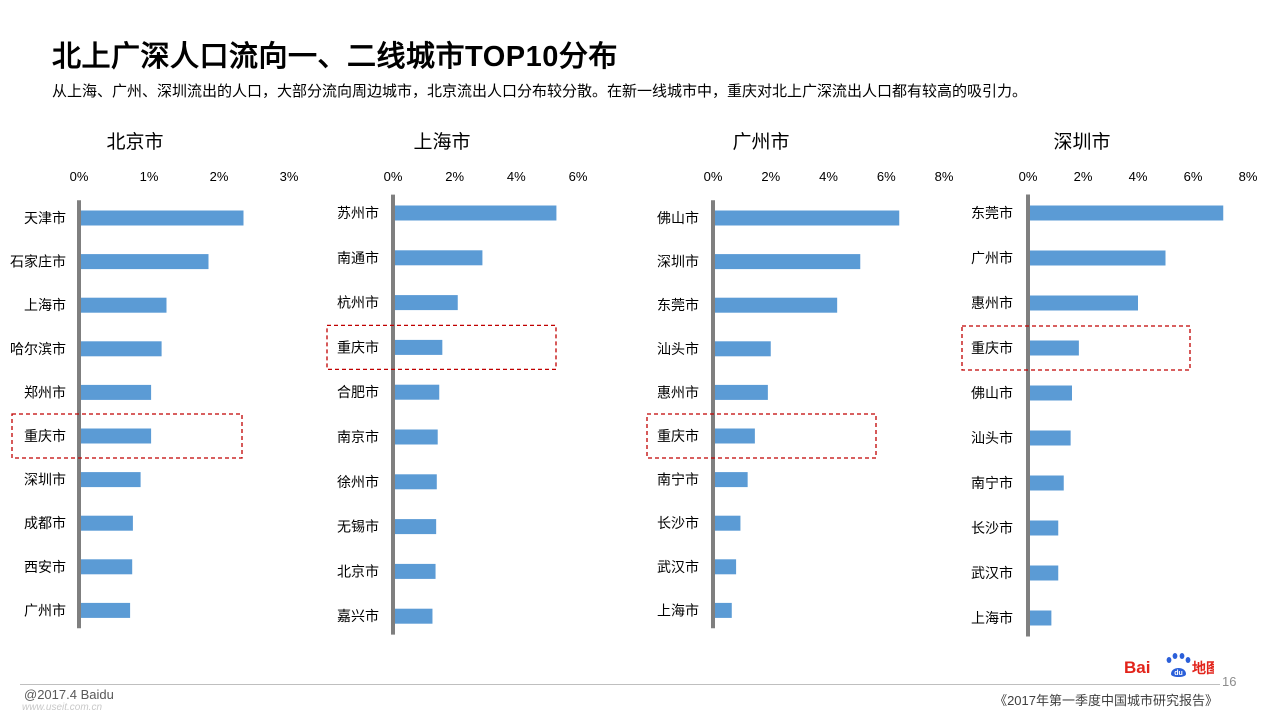 Image resolution: width=1280 pixels, height=720 pixels. Describe the element at coordinates (358, 482) in the screenshot. I see `category-label: 徐州市` at that location.